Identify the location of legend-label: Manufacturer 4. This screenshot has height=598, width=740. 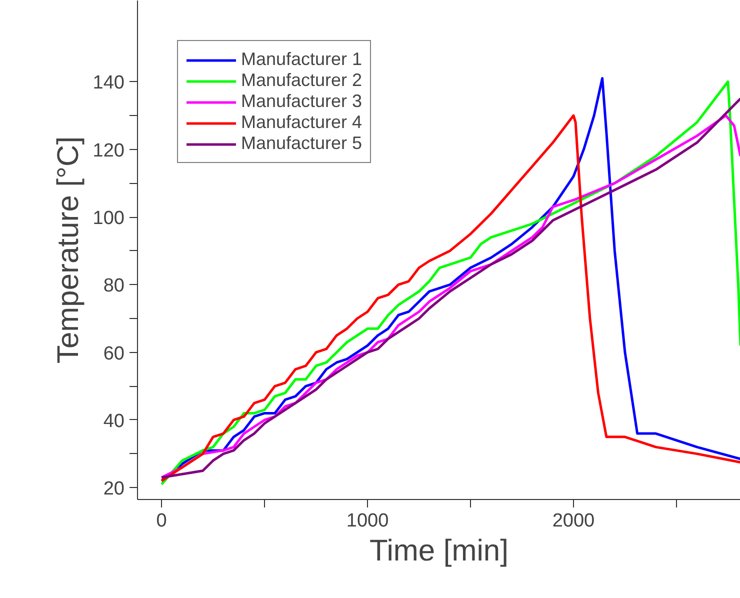
(301, 122).